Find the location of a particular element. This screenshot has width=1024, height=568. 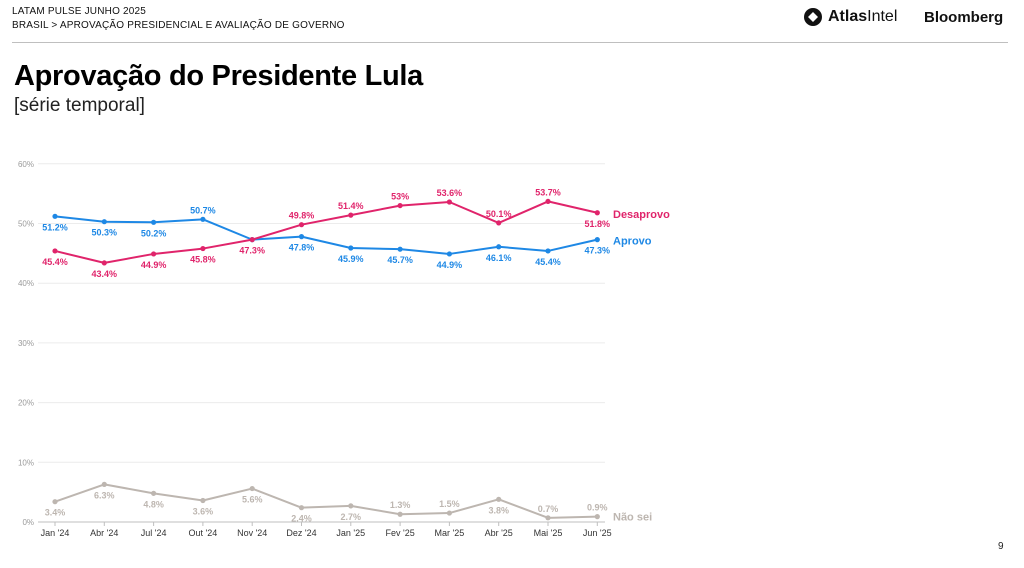

data-label: 4.8% is located at coordinates (153, 504).